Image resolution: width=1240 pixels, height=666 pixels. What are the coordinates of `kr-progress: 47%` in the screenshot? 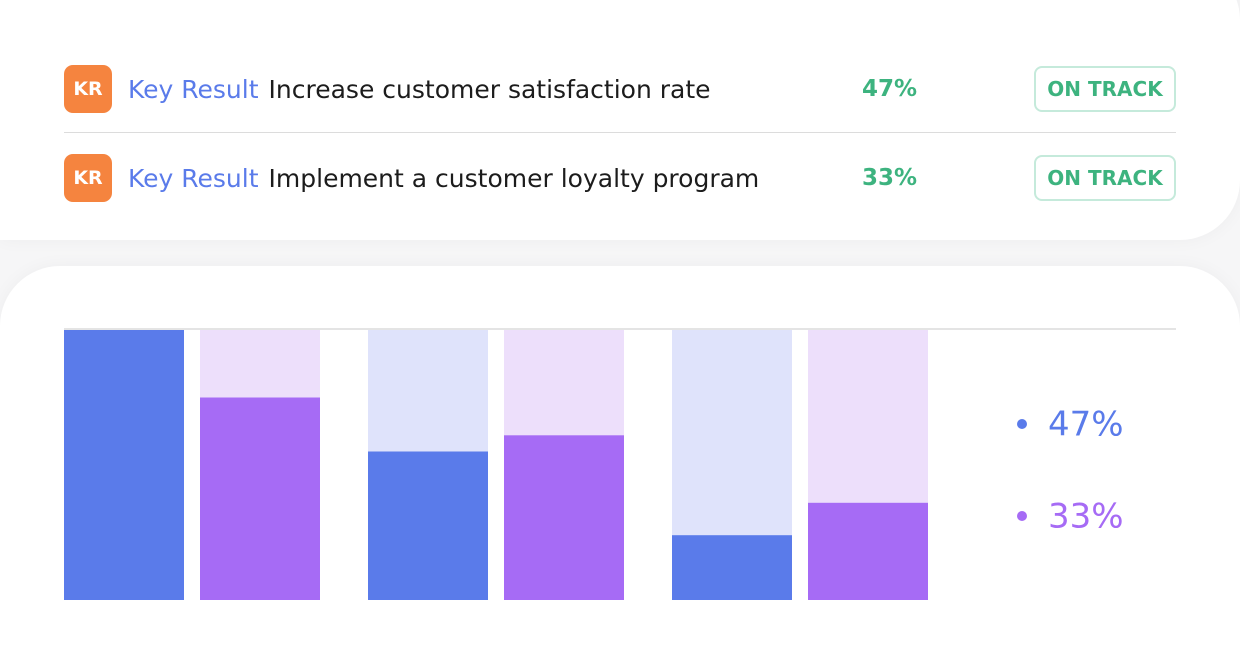 It's located at (890, 89).